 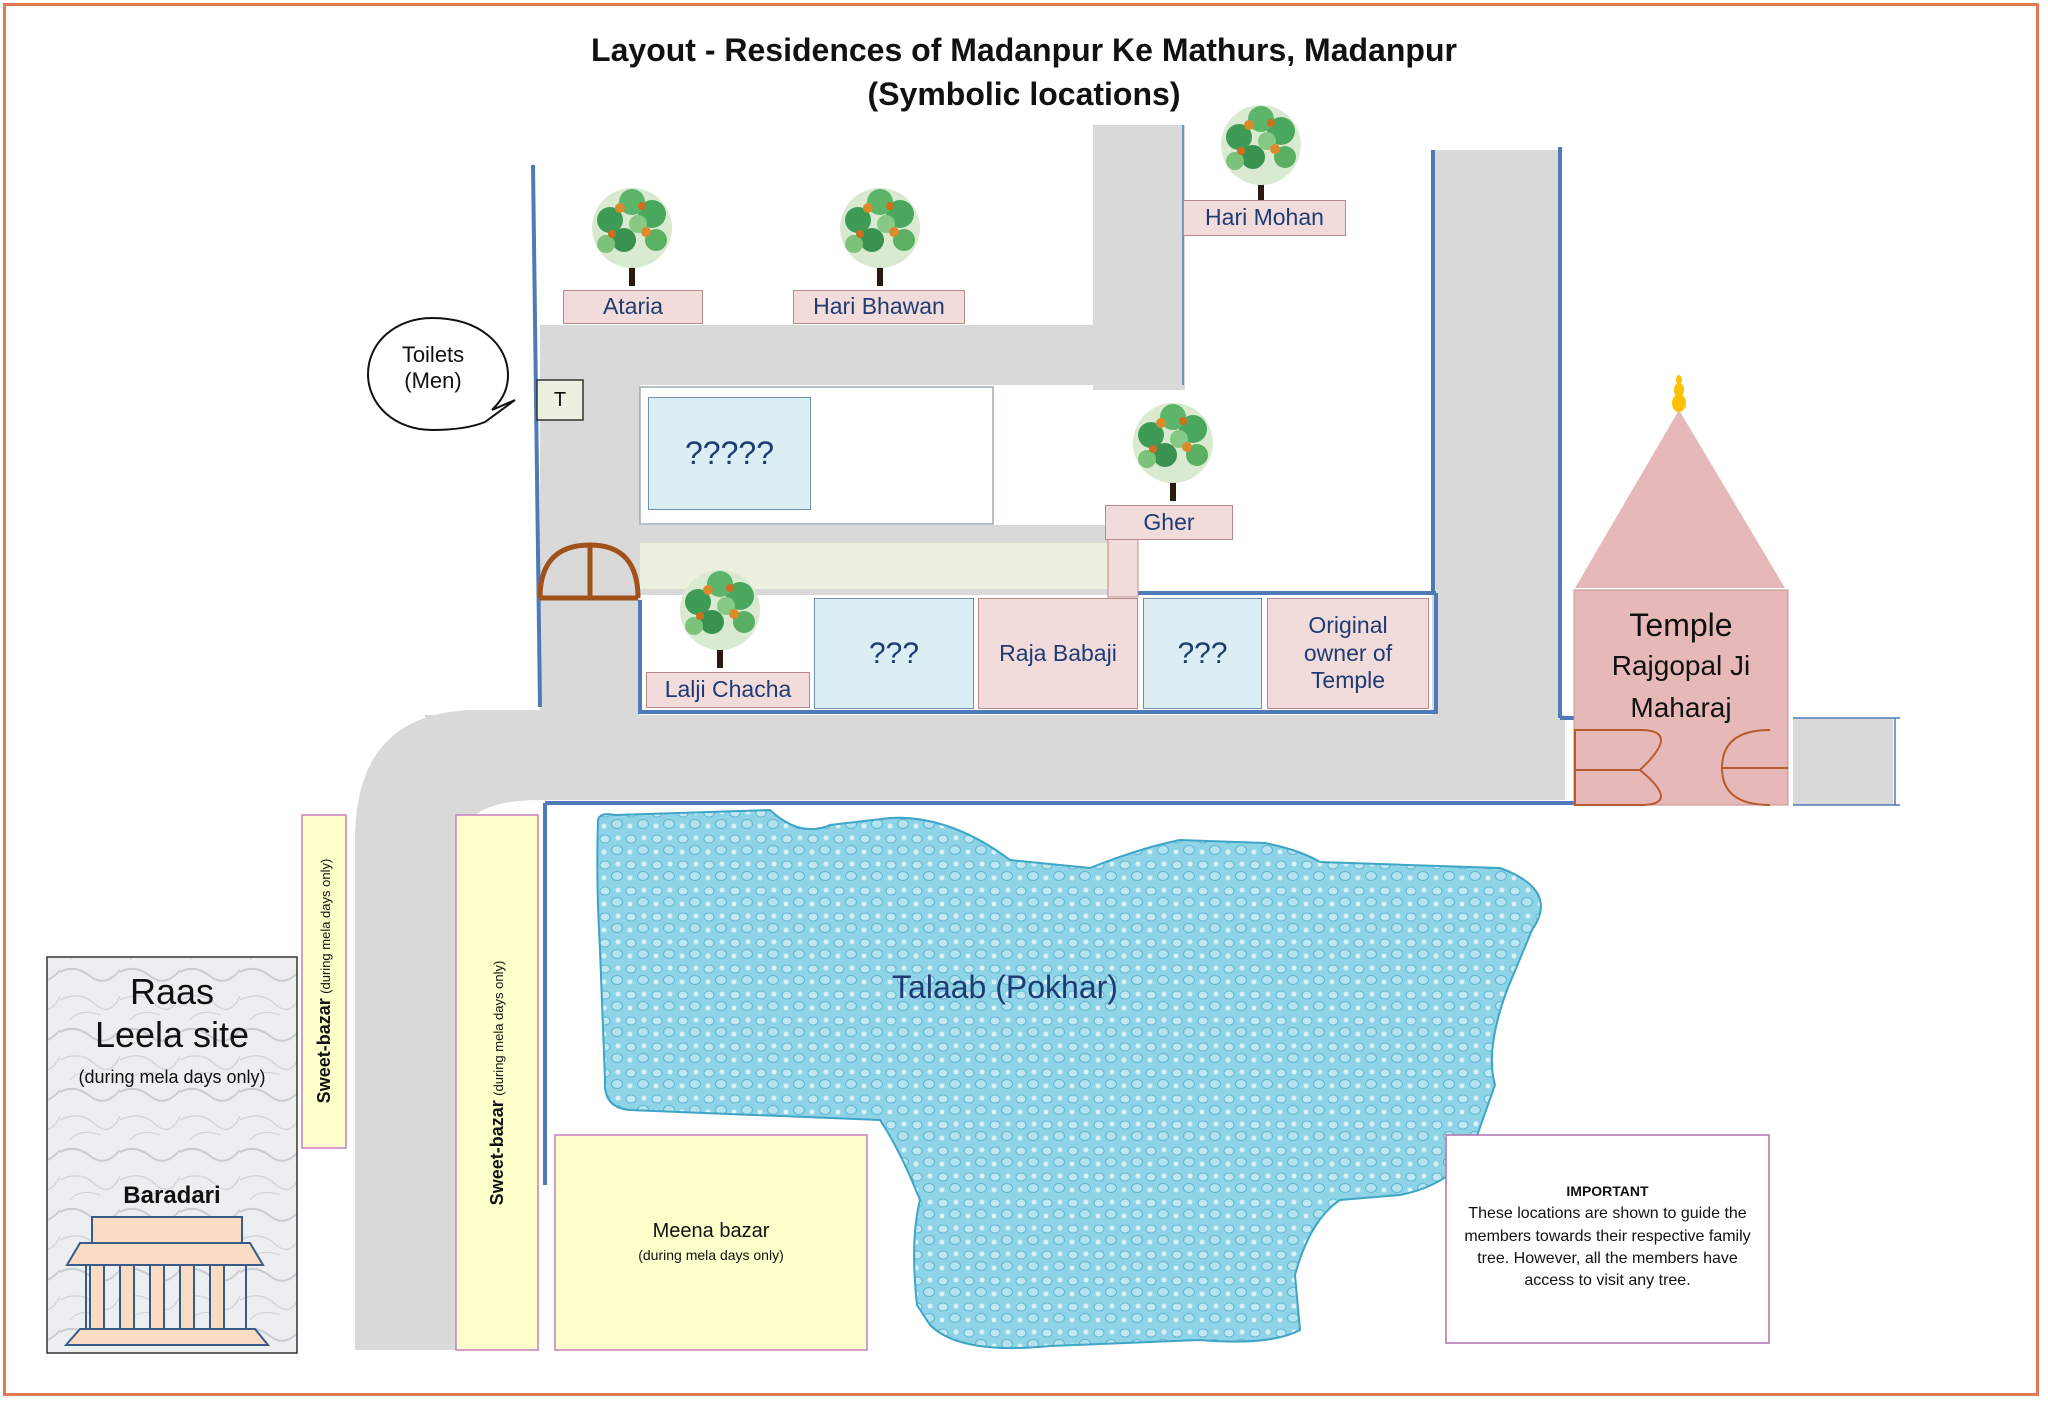 I want to click on raas-leela-site-label: Raas Leela site, so click(x=172, y=1012).